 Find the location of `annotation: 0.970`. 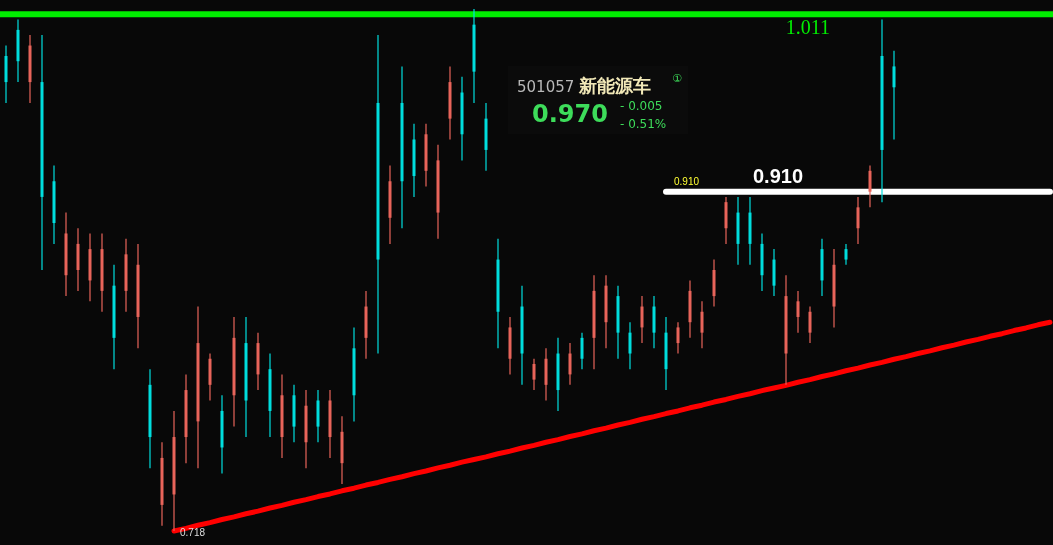

annotation: 0.970 is located at coordinates (570, 114).